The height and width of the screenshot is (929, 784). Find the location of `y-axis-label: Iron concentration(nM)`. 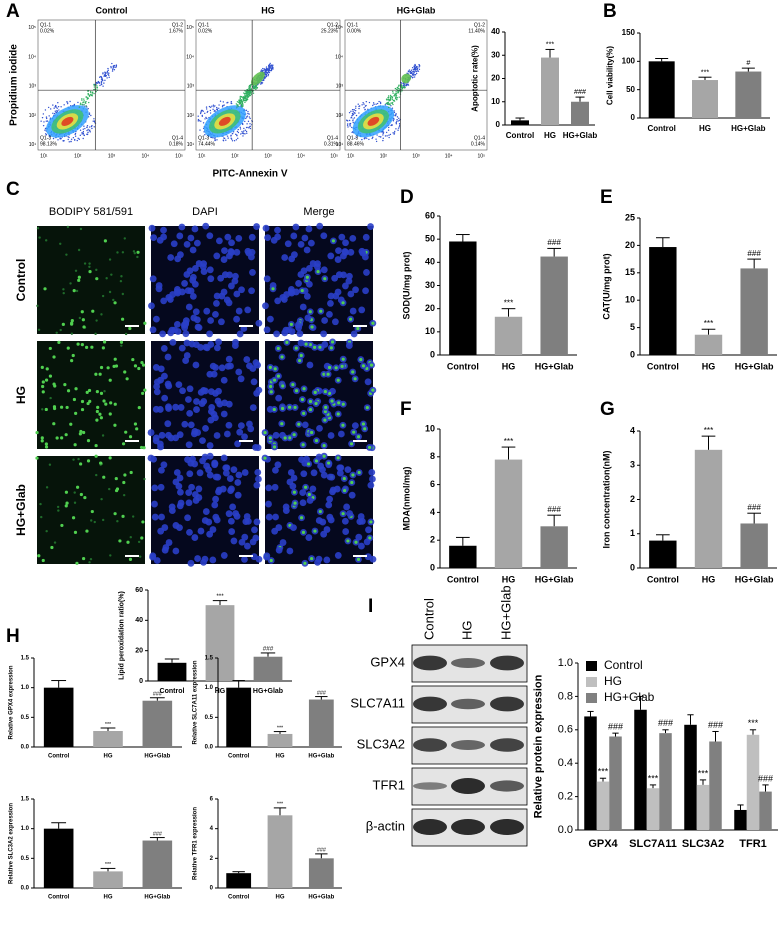

y-axis-label: Iron concentration(nM) is located at coordinates (607, 500).